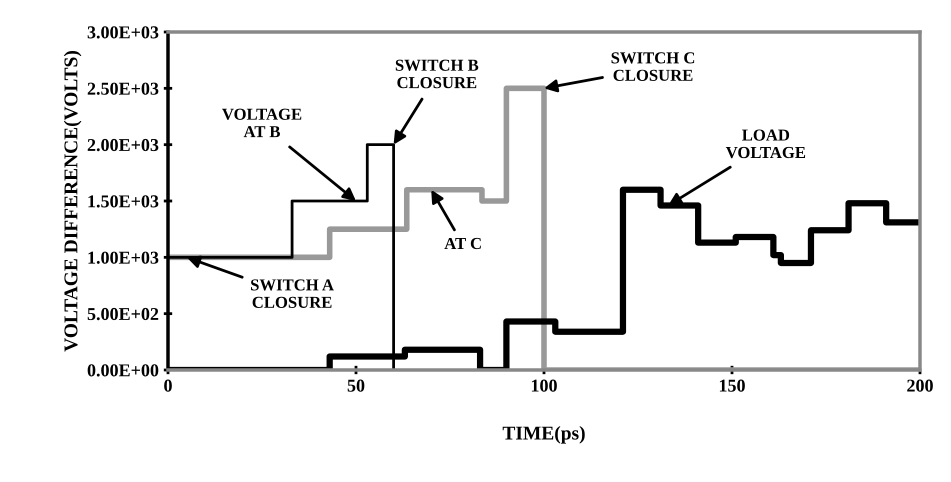 The width and height of the screenshot is (951, 482). Describe the element at coordinates (437, 74) in the screenshot. I see `annotation: SWITCH B CLOSURE` at that location.